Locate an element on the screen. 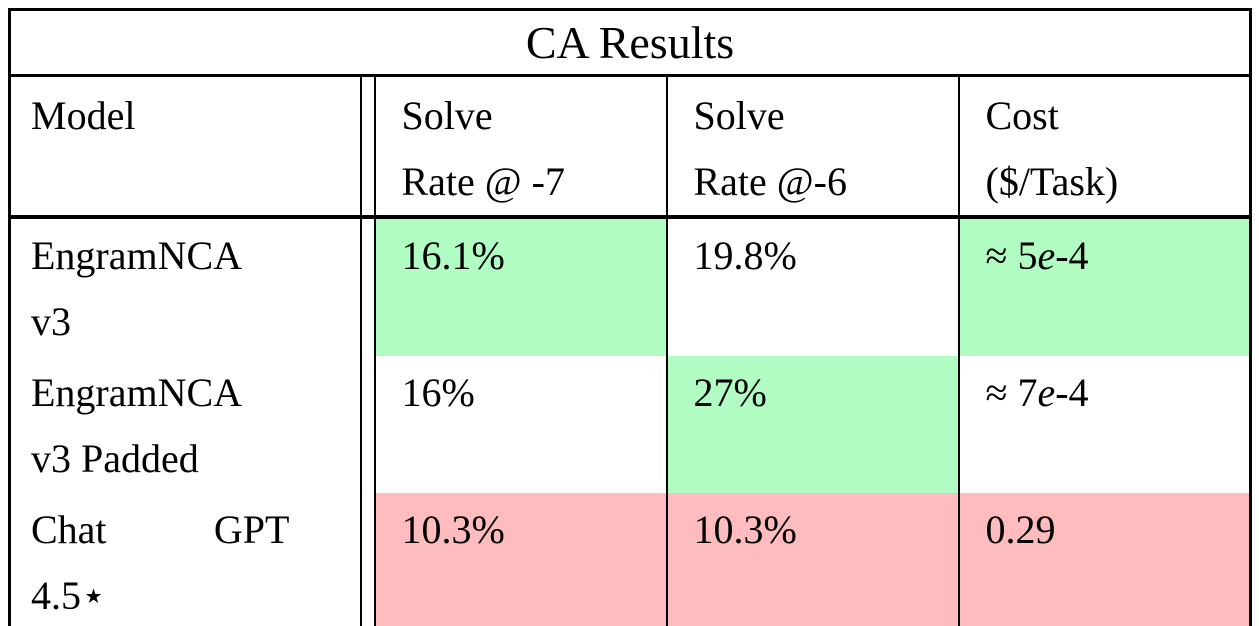 This screenshot has width=1259, height=626. cost-cell: ≈ 7e-4 is located at coordinates (1105, 424).